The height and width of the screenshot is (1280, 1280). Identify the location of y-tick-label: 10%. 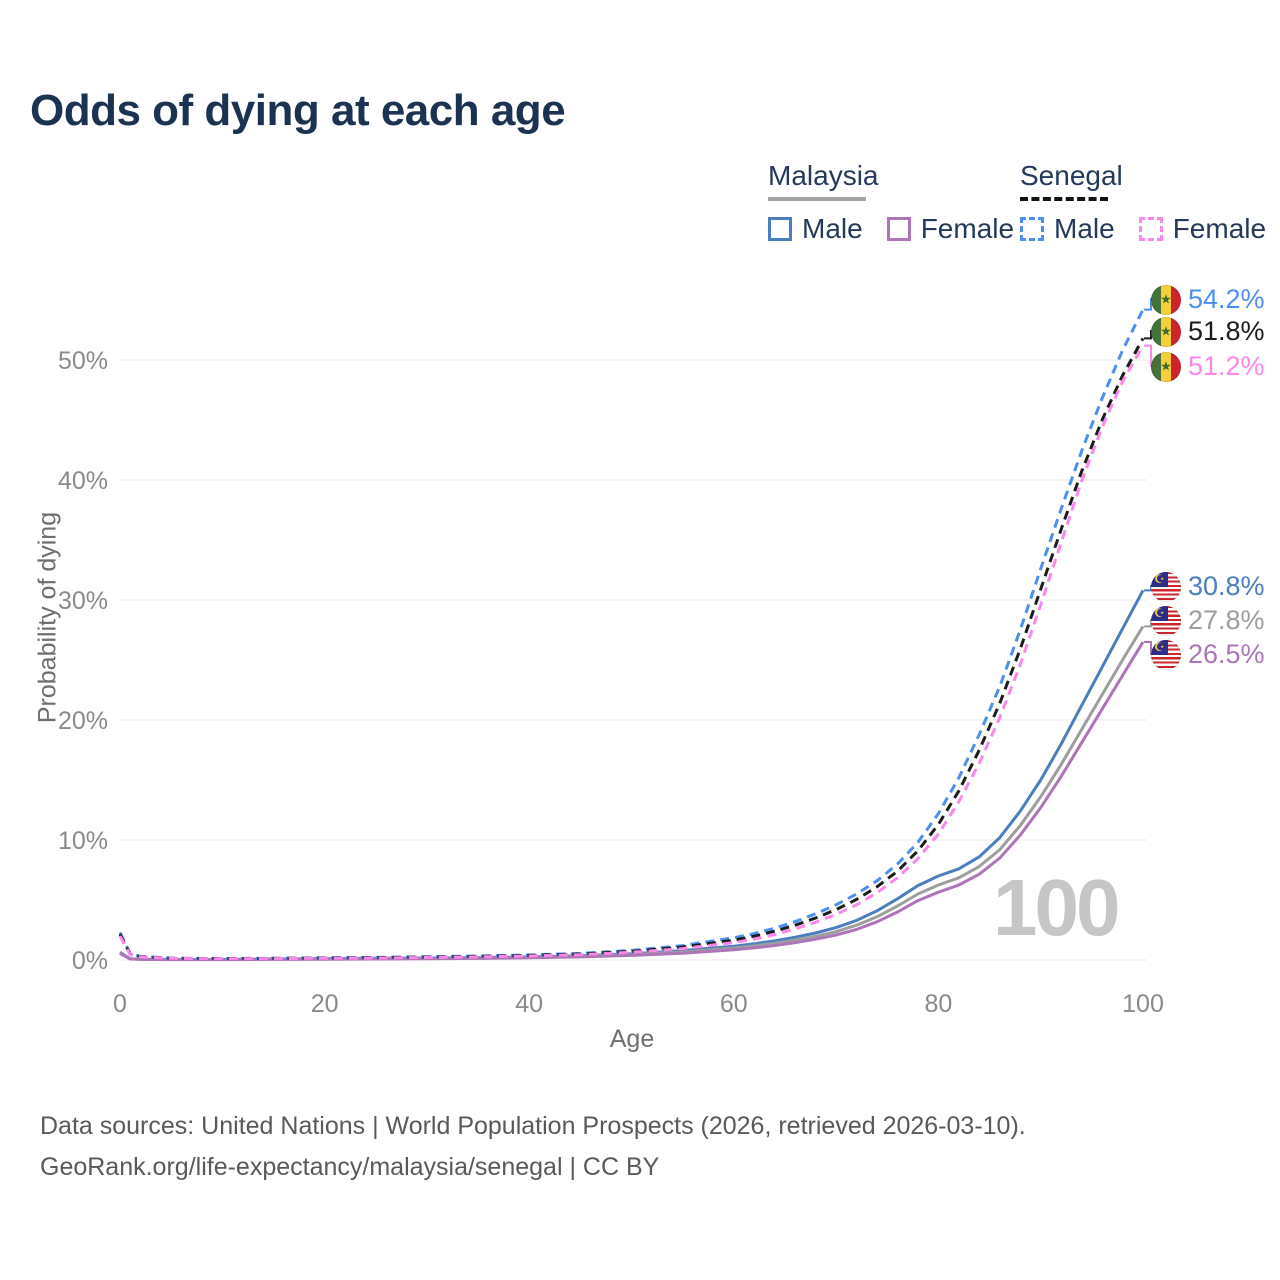
(83, 841).